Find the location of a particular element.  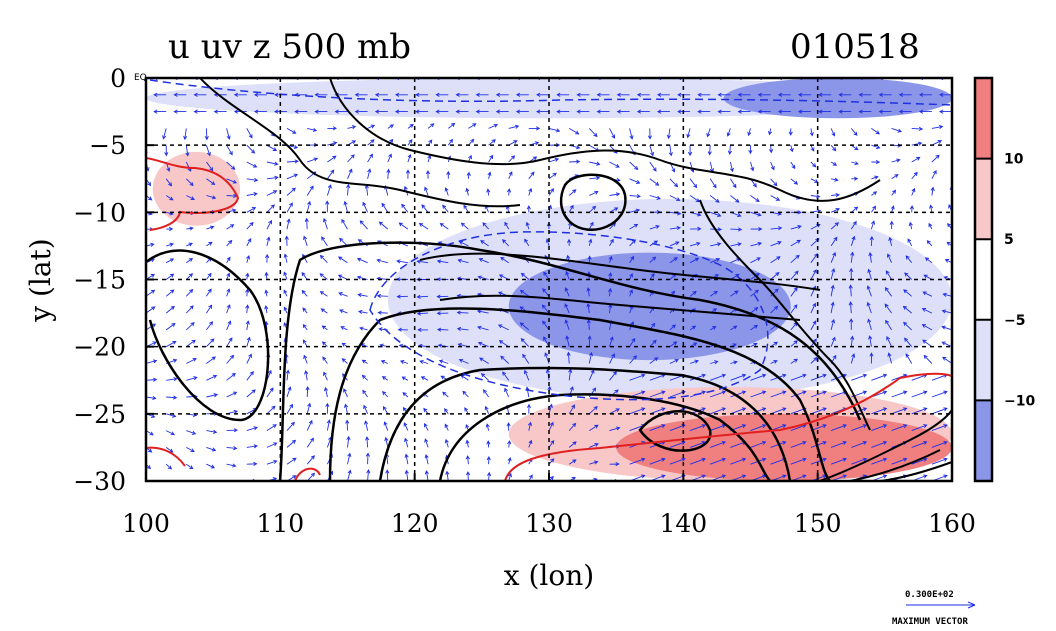

positive-contour is located at coordinates (728, 426).